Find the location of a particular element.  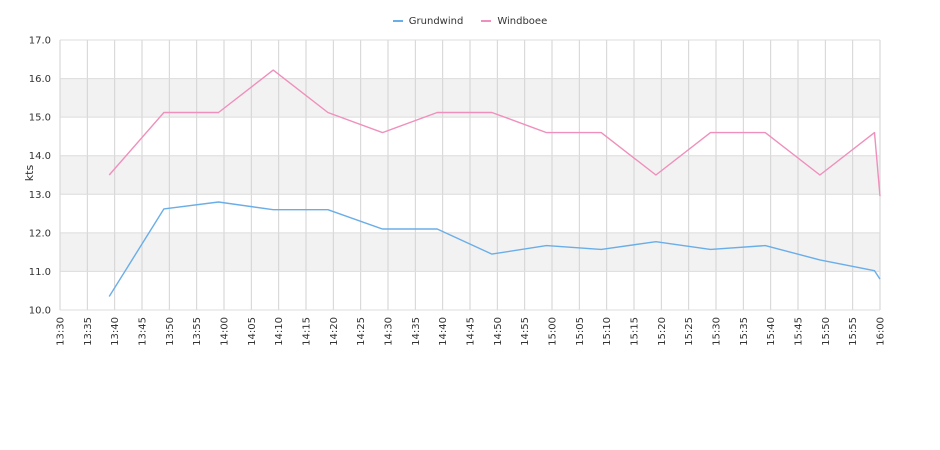

y-tick-label: 14.0 is located at coordinates (40, 156).